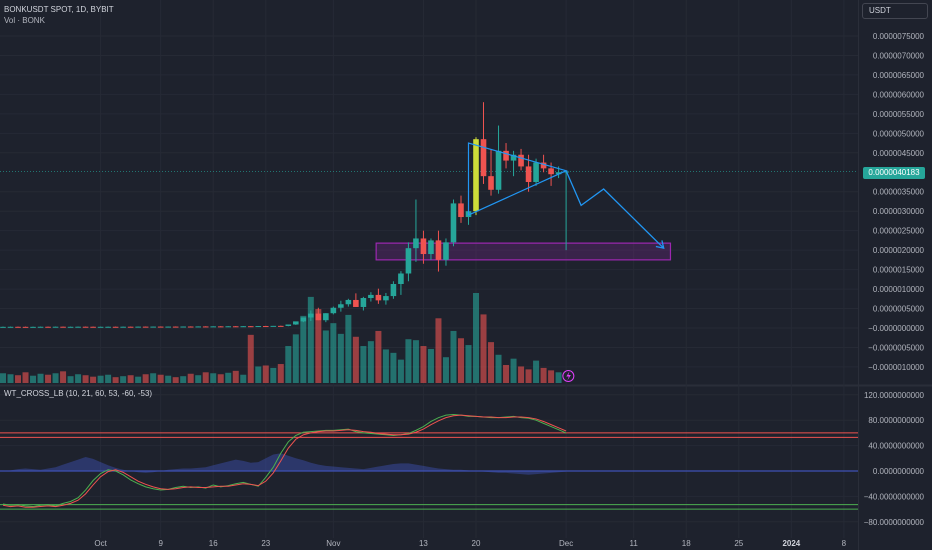 This screenshot has width=932, height=550. I want to click on time-tick-label: Dec, so click(566, 543).